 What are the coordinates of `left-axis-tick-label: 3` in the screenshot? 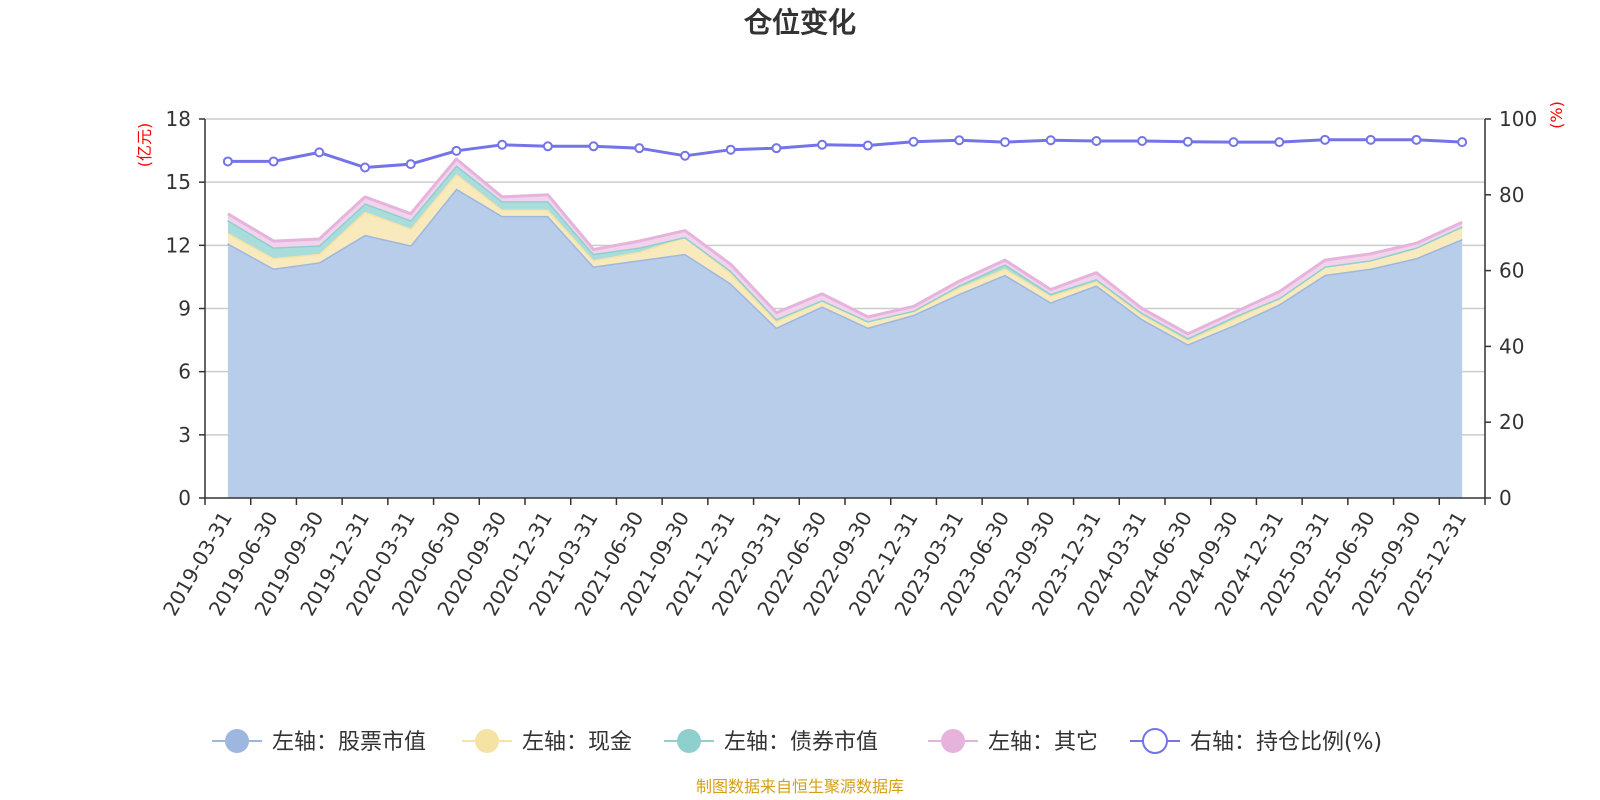 It's located at (184, 435).